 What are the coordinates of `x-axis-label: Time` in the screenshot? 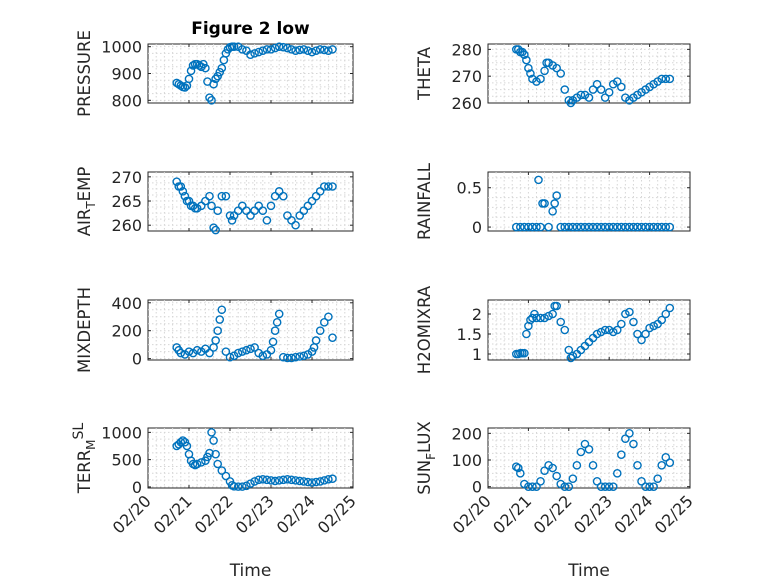 It's located at (588, 571).